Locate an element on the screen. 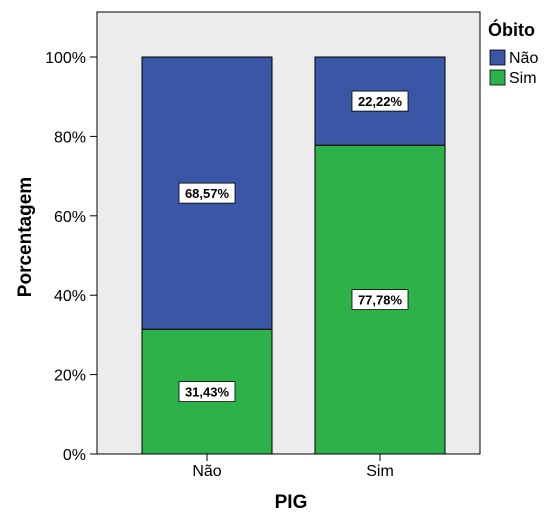  x-tick-label: Não is located at coordinates (206, 471).